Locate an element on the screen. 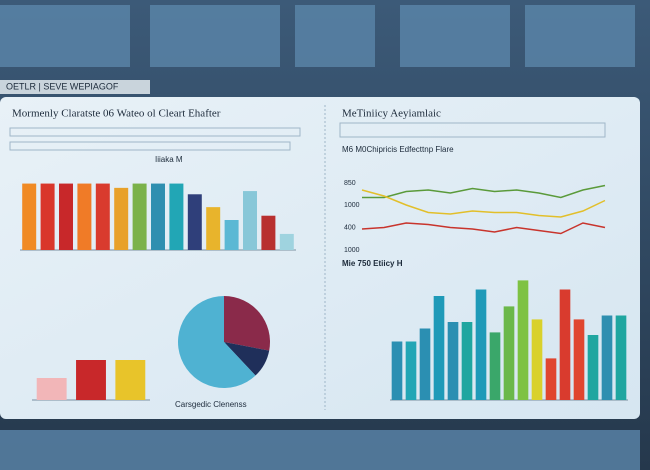 The image size is (650, 470). chart-title: Carsgedic Clenenss is located at coordinates (211, 404).